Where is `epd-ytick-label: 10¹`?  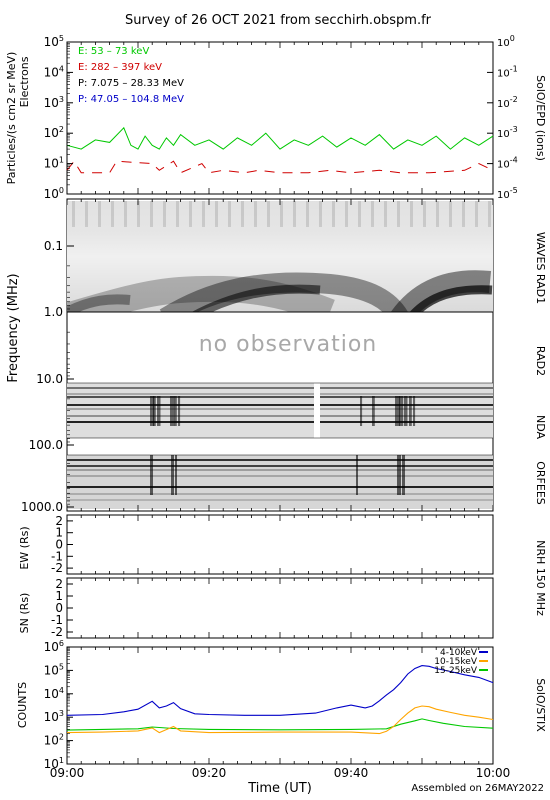
epd-ytick-label: 10¹ is located at coordinates (54, 163).